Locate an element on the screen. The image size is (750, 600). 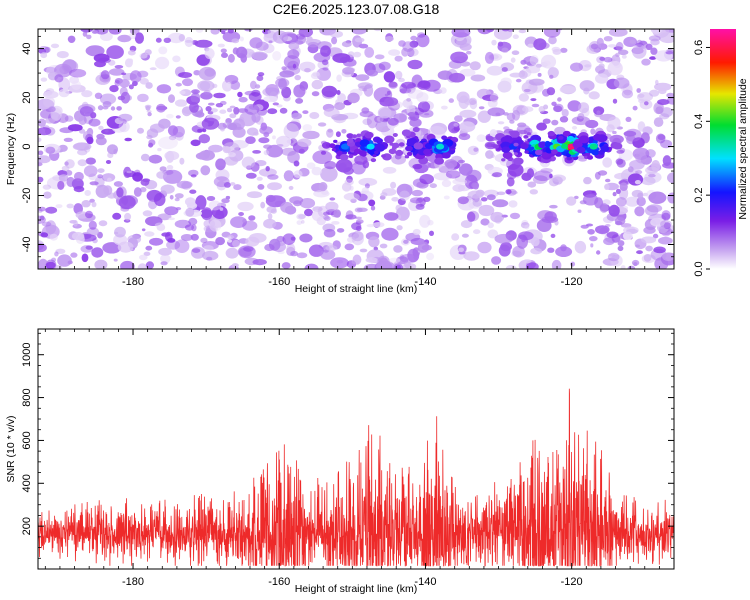
y-tick-label: 0 is located at coordinates (27, 146).